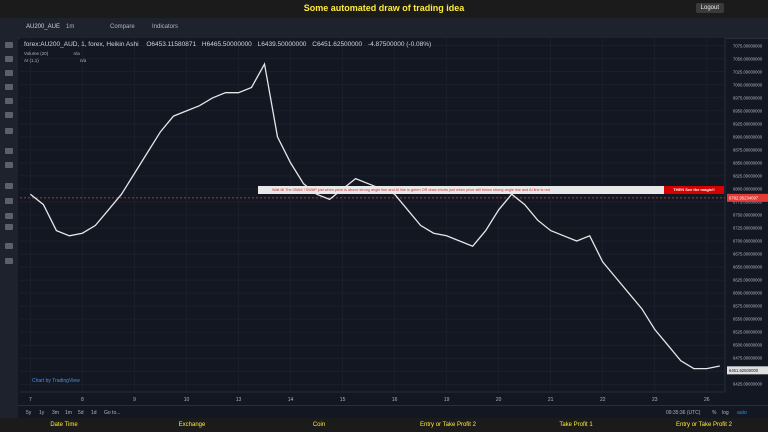 The width and height of the screenshot is (768, 432). I want to click on range-button: 1y, so click(42, 413).